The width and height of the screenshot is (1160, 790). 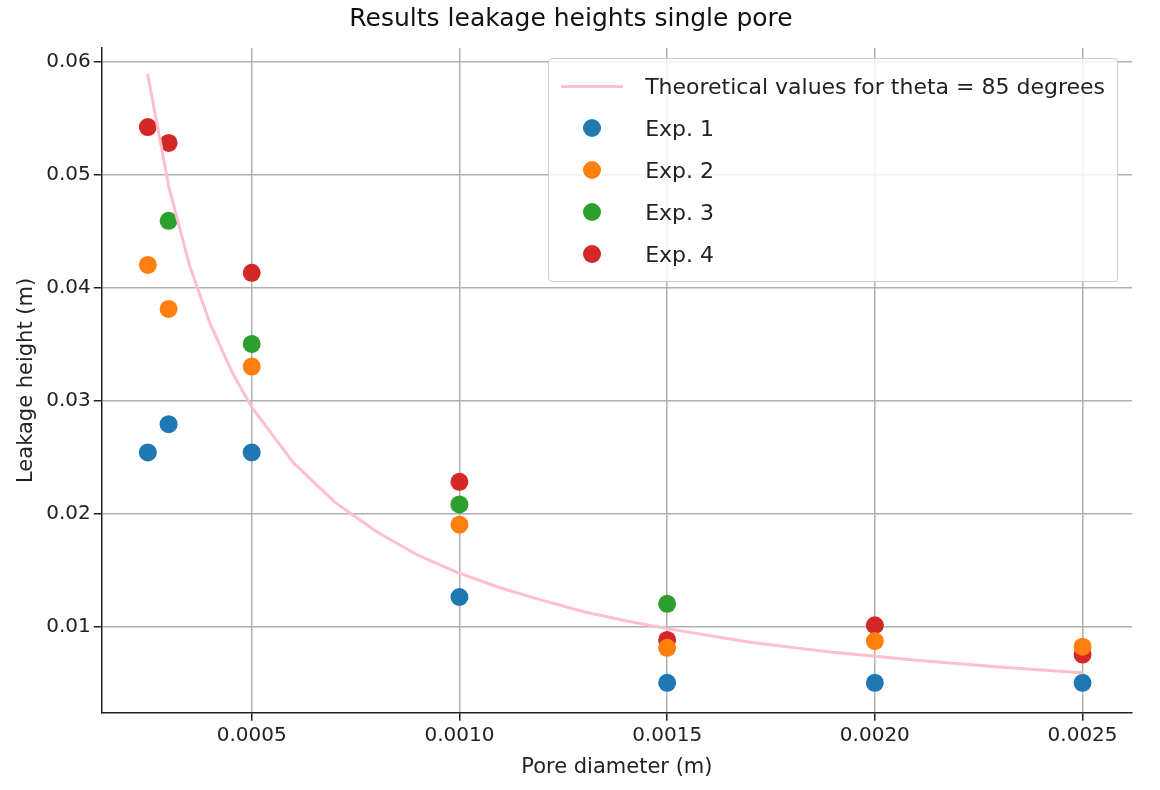 I want to click on legend-label: Theoretical values for theta = 85 degrees, so click(x=875, y=86).